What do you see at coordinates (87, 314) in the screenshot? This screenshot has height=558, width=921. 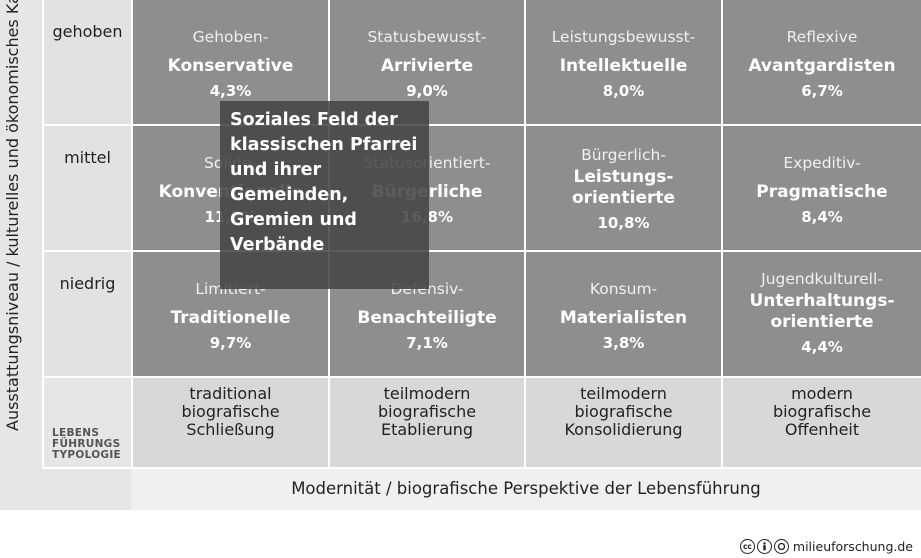 I see `row-label-niedrig: niedrig` at bounding box center [87, 314].